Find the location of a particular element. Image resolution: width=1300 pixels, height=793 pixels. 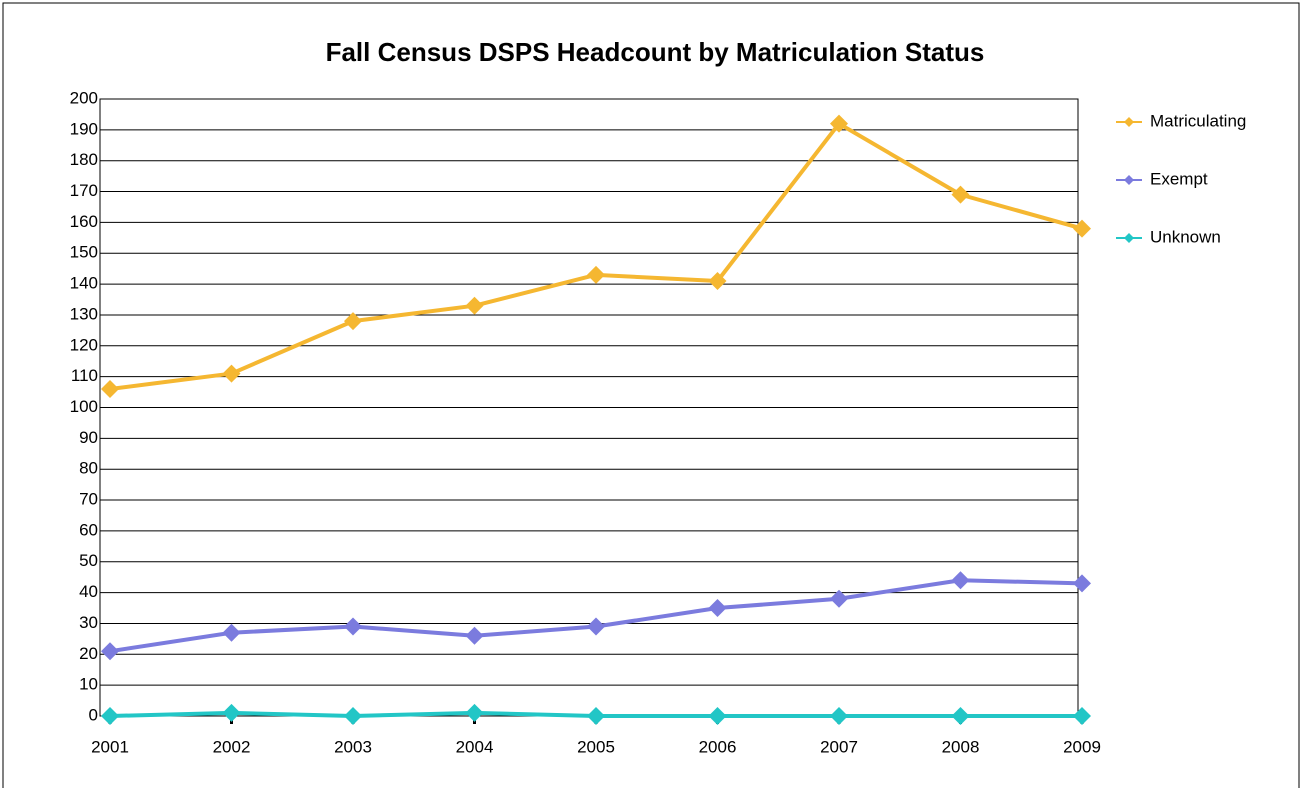

x-tick-label: 2005 is located at coordinates (596, 746).